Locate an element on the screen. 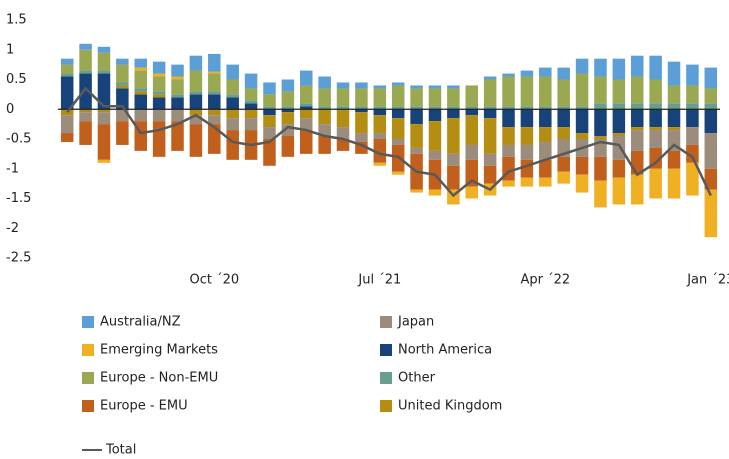 This screenshot has height=459, width=729. legend-label: Total is located at coordinates (120, 450).